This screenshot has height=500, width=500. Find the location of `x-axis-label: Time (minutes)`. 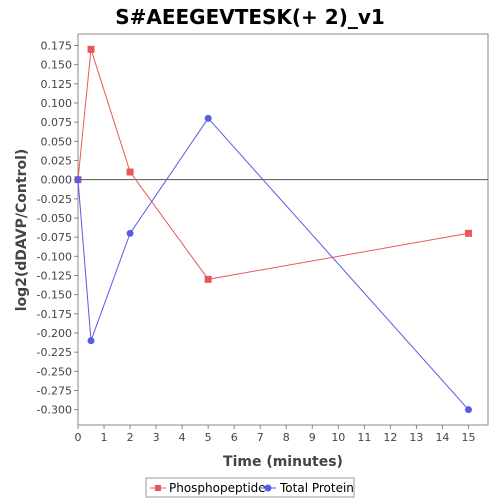

x-axis-label: Time (minutes) is located at coordinates (283, 462).